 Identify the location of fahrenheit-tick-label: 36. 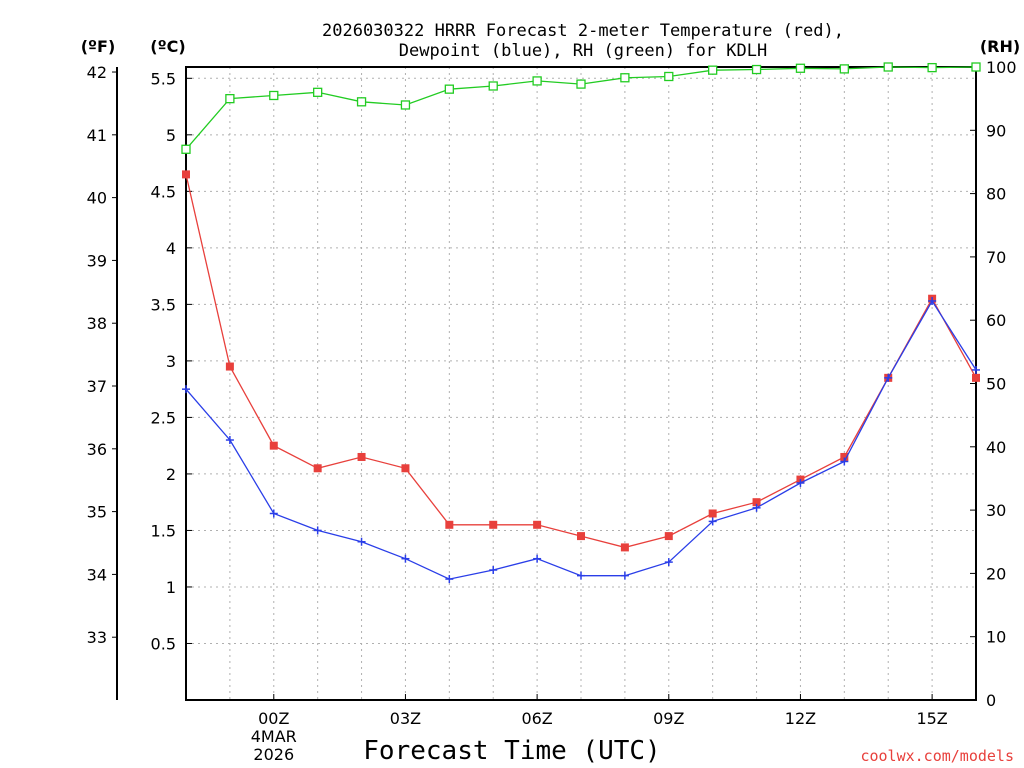
(97, 449).